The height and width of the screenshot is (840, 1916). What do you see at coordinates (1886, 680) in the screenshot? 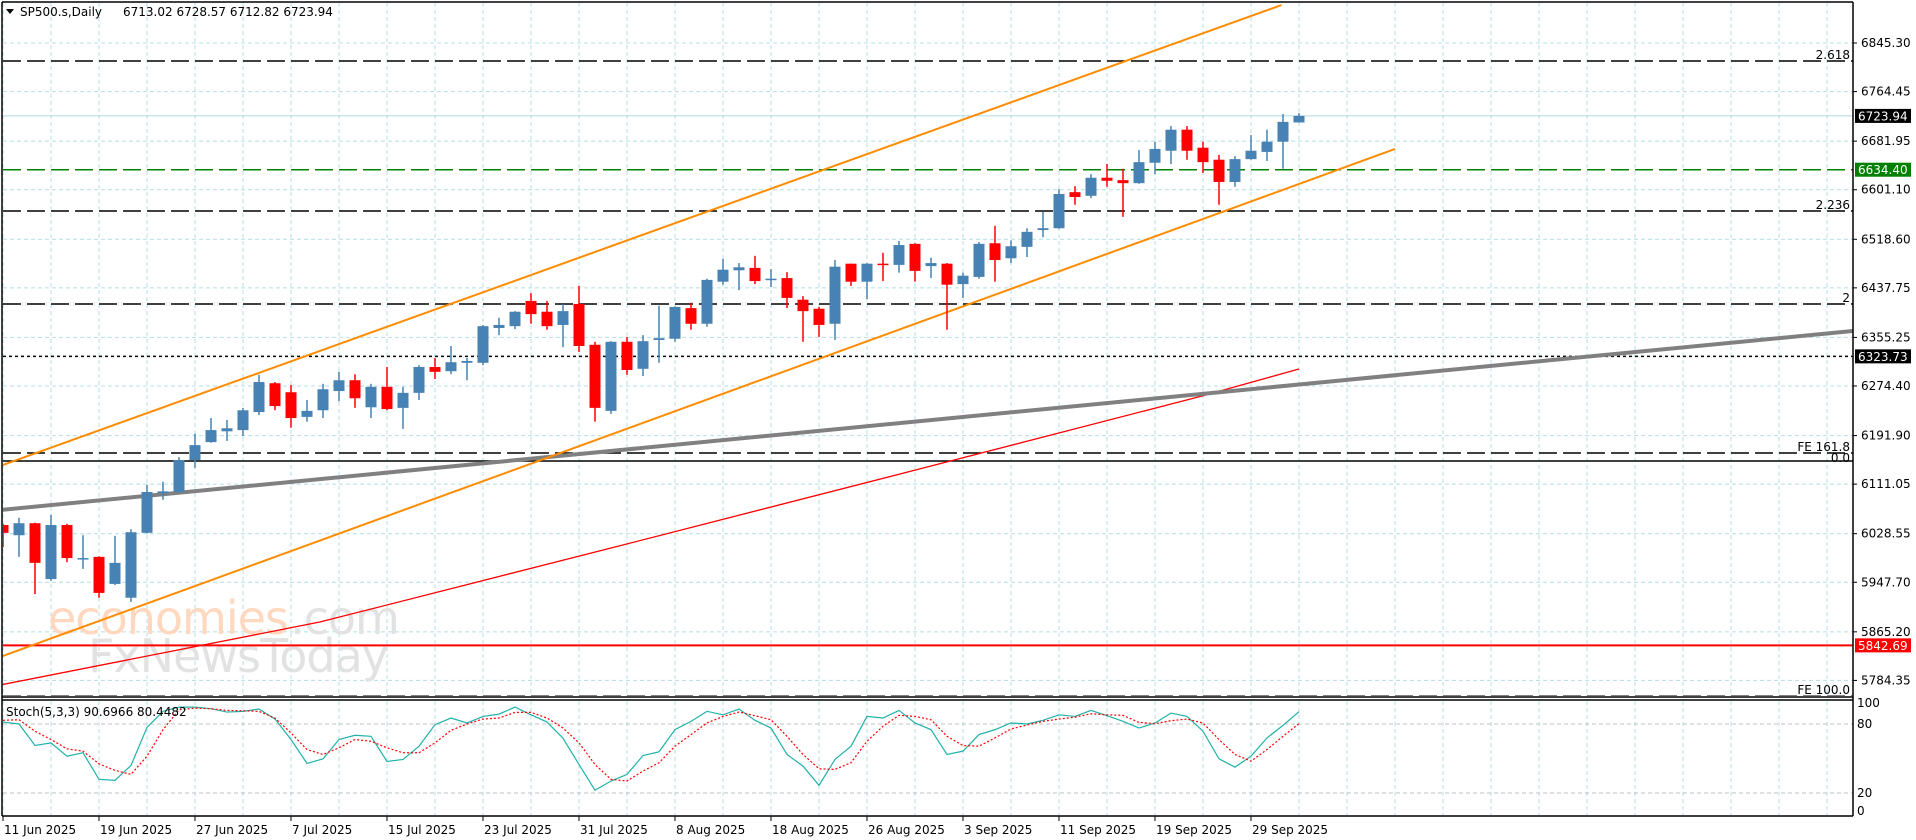
I see `price-axis-label: 5784.35` at bounding box center [1886, 680].